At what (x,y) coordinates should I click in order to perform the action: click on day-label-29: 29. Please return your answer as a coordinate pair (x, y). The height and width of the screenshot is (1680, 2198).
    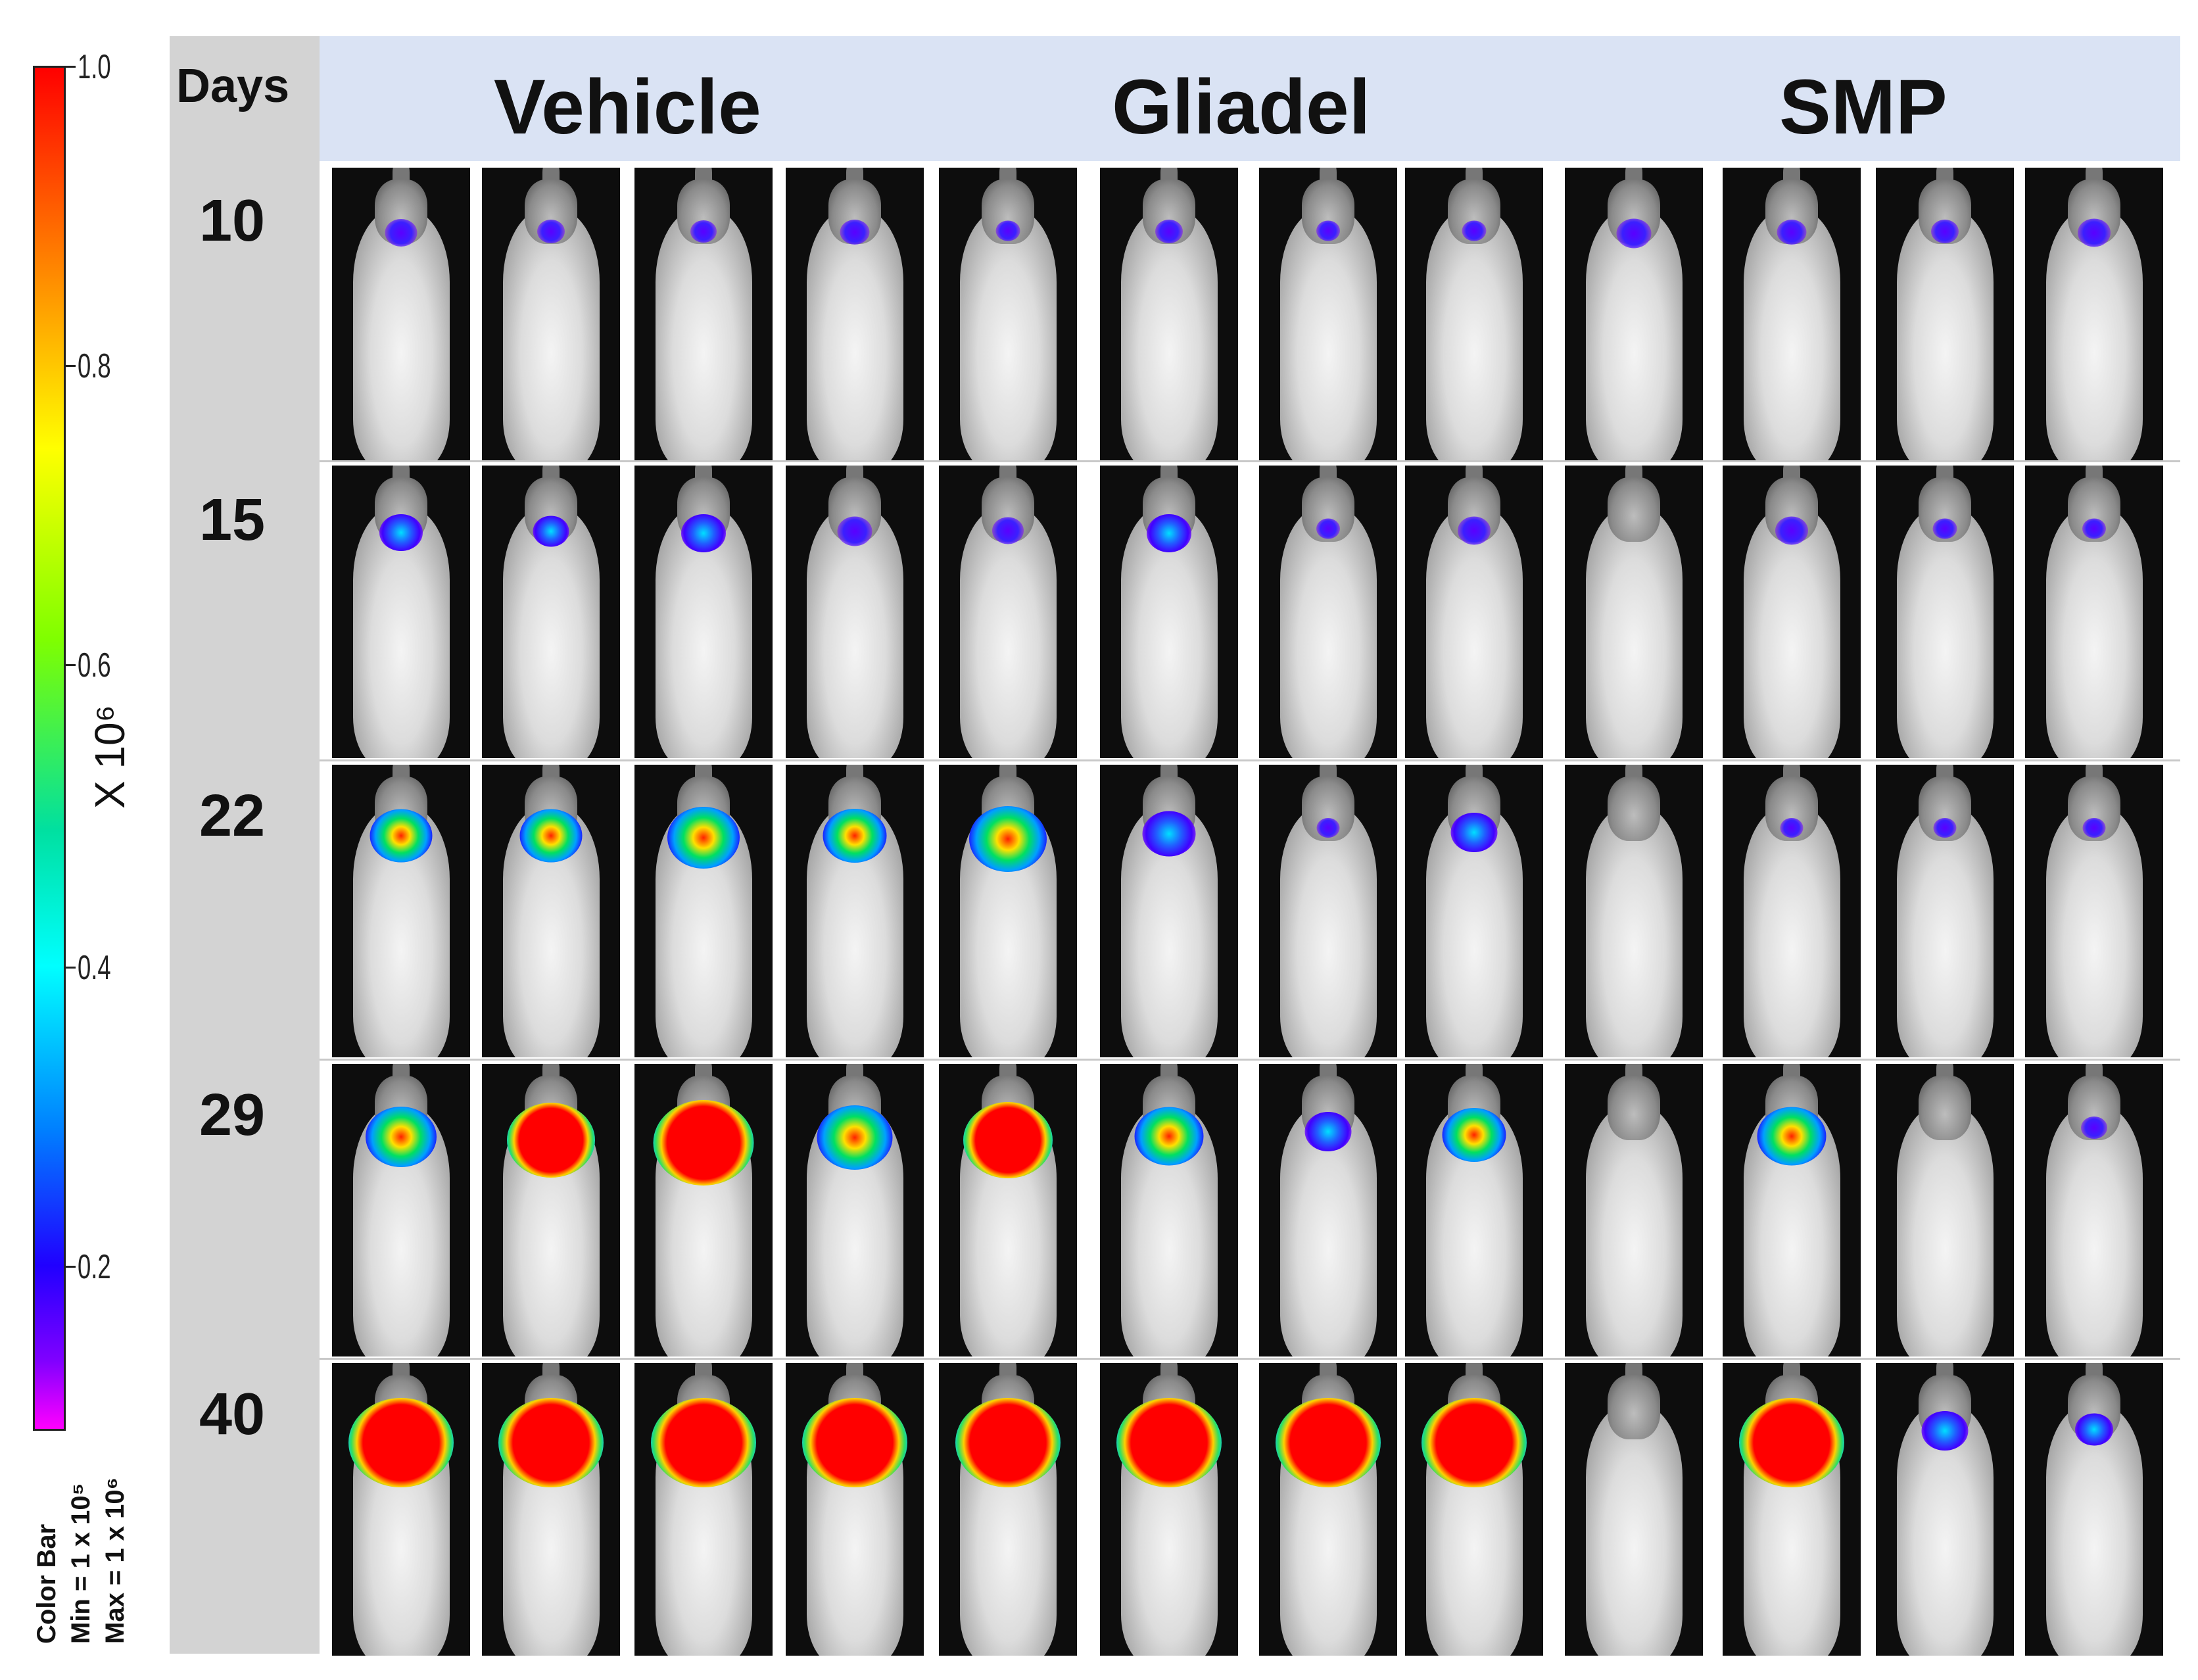
    Looking at the image, I should click on (232, 1115).